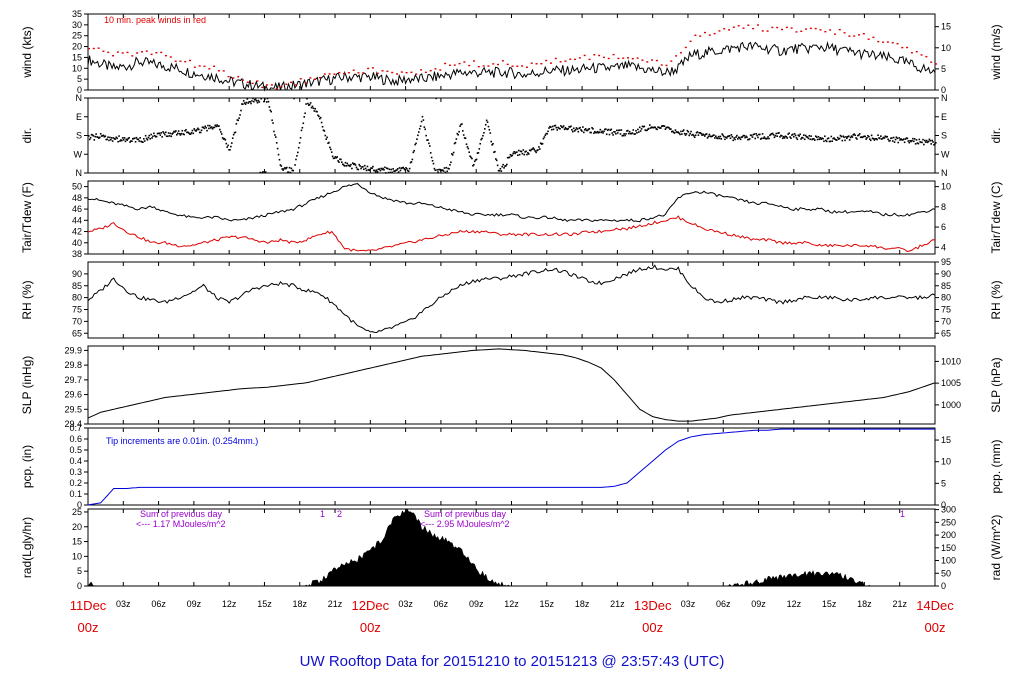 This screenshot has width=1024, height=700. Describe the element at coordinates (27, 547) in the screenshot. I see `y-axis-title-left: rad(Lgly/hr)` at that location.